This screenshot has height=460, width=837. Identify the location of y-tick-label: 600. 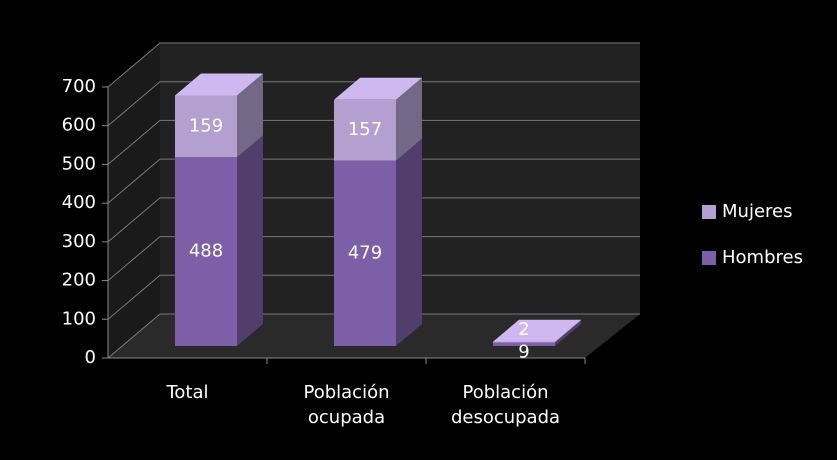
(79, 125).